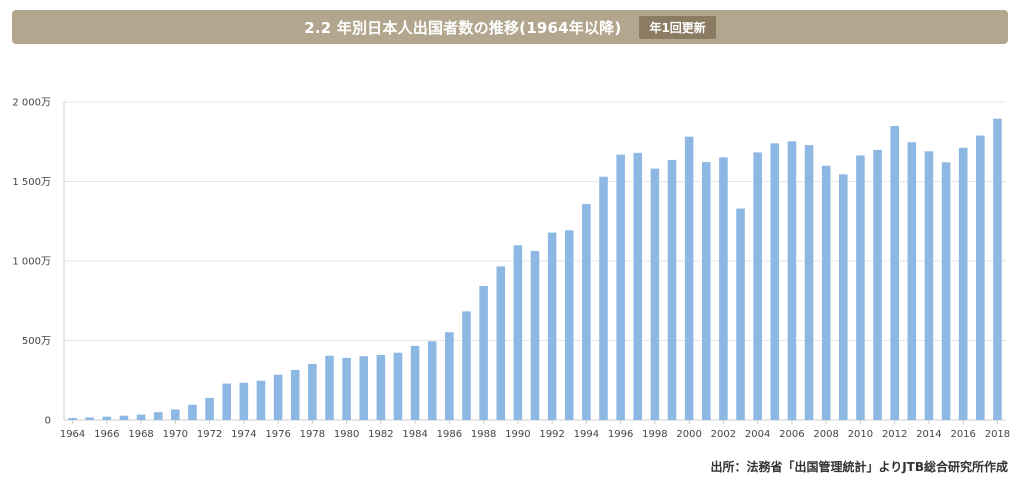 Image resolution: width=1024 pixels, height=485 pixels. I want to click on bar-1969, so click(158, 416).